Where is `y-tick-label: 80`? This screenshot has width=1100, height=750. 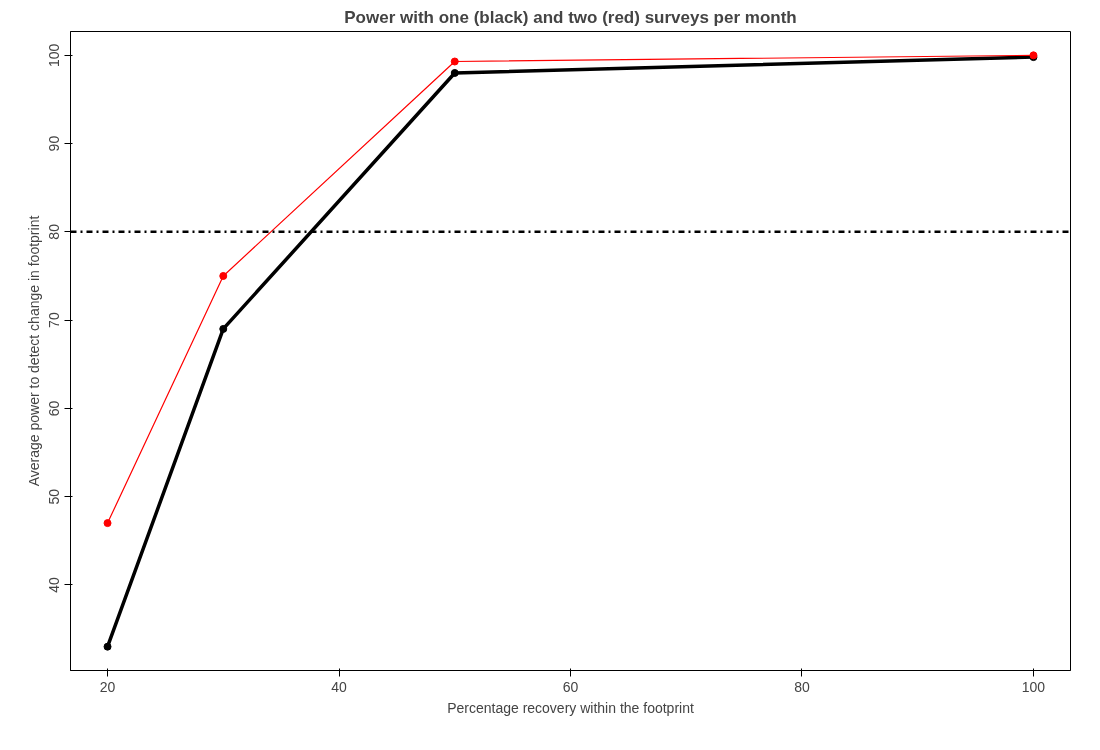
y-tick-label: 80 is located at coordinates (54, 231).